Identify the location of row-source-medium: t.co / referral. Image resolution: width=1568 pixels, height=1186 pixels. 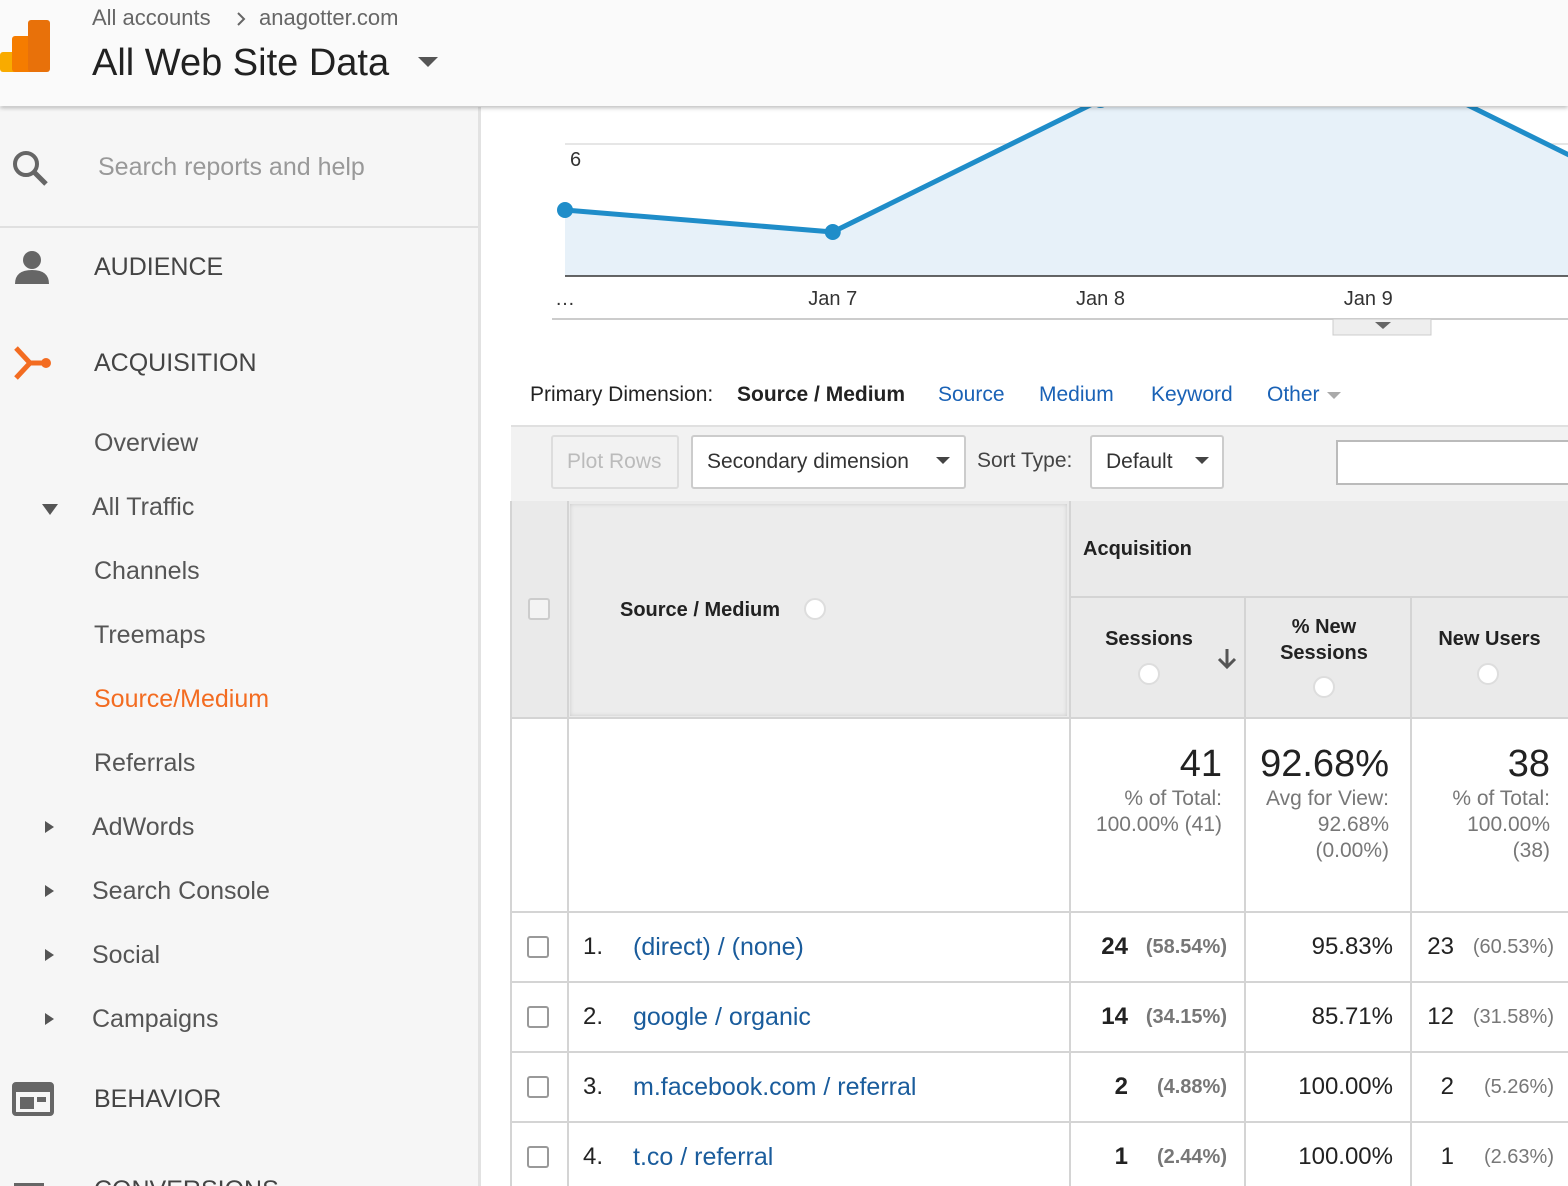
(703, 1157).